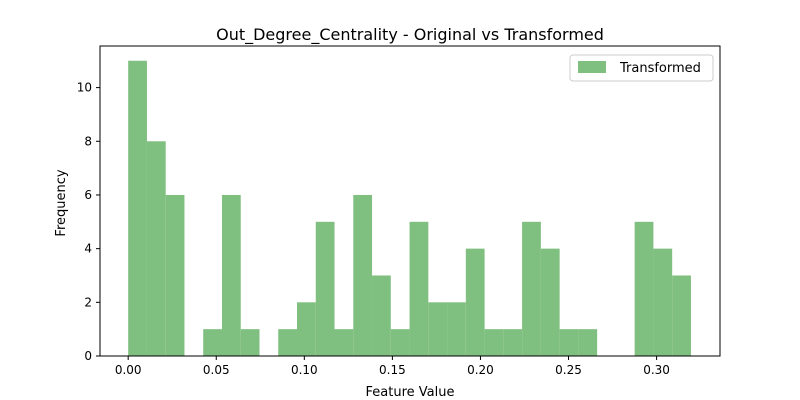 The height and width of the screenshot is (400, 800). Describe the element at coordinates (568, 370) in the screenshot. I see `x-tick-label: 0.25` at that location.